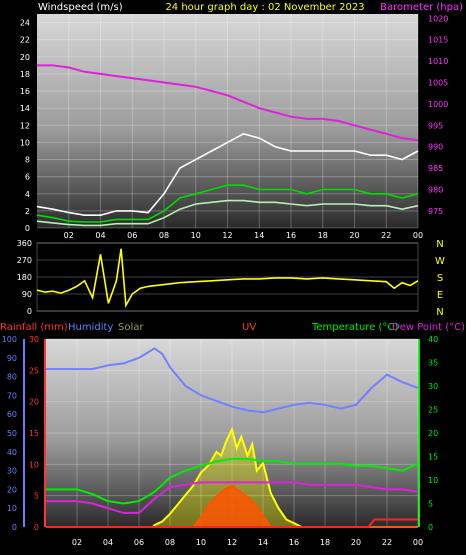 The image size is (466, 555). I want to click on wind-title: 24 hour graph day : 02 November 2023, so click(264, 7).